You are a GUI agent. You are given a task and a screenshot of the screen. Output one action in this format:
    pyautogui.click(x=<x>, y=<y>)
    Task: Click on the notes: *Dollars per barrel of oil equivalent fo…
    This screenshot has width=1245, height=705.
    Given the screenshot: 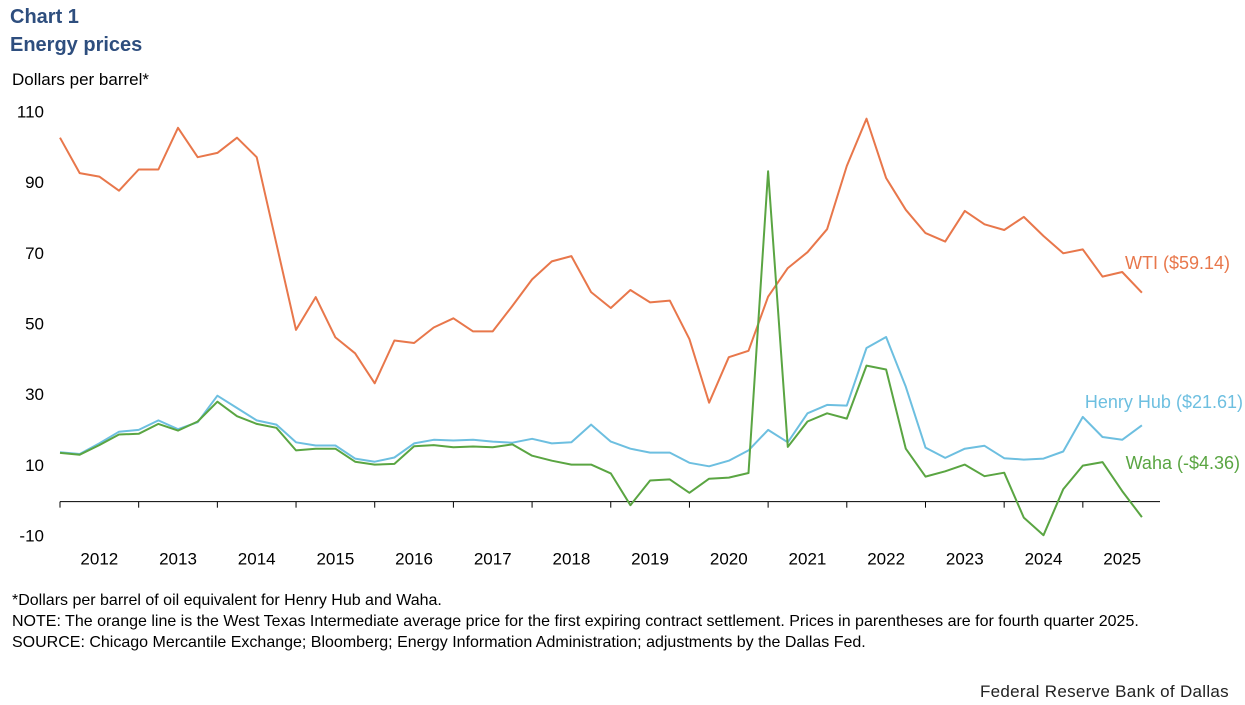 What is the action you would take?
    pyautogui.click(x=582, y=621)
    